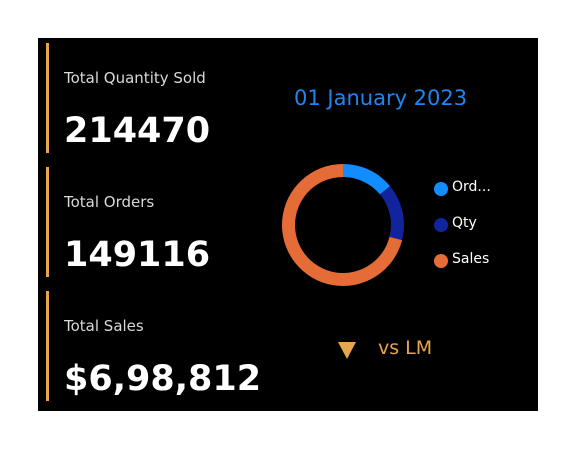  What do you see at coordinates (137, 131) in the screenshot?
I see `kpi-value: 214470` at bounding box center [137, 131].